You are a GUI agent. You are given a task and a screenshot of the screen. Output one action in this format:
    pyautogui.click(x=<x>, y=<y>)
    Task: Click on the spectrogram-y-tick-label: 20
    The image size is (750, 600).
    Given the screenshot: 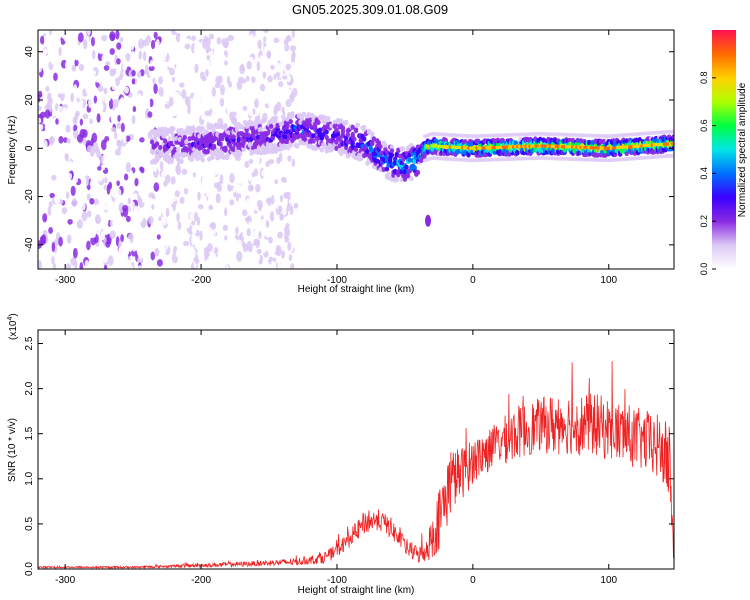 What is the action you would take?
    pyautogui.click(x=29, y=100)
    